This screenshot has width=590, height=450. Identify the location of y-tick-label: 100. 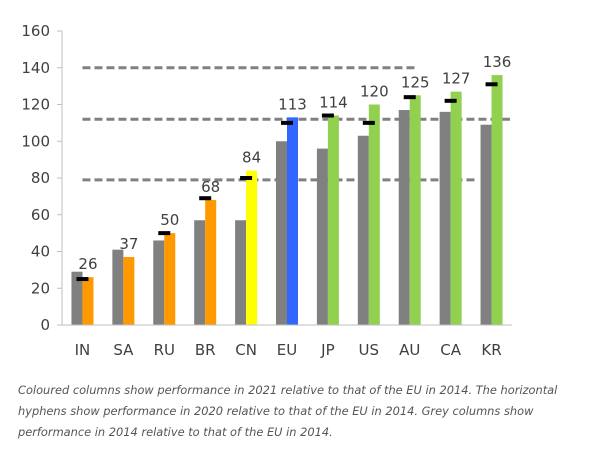
(35, 141).